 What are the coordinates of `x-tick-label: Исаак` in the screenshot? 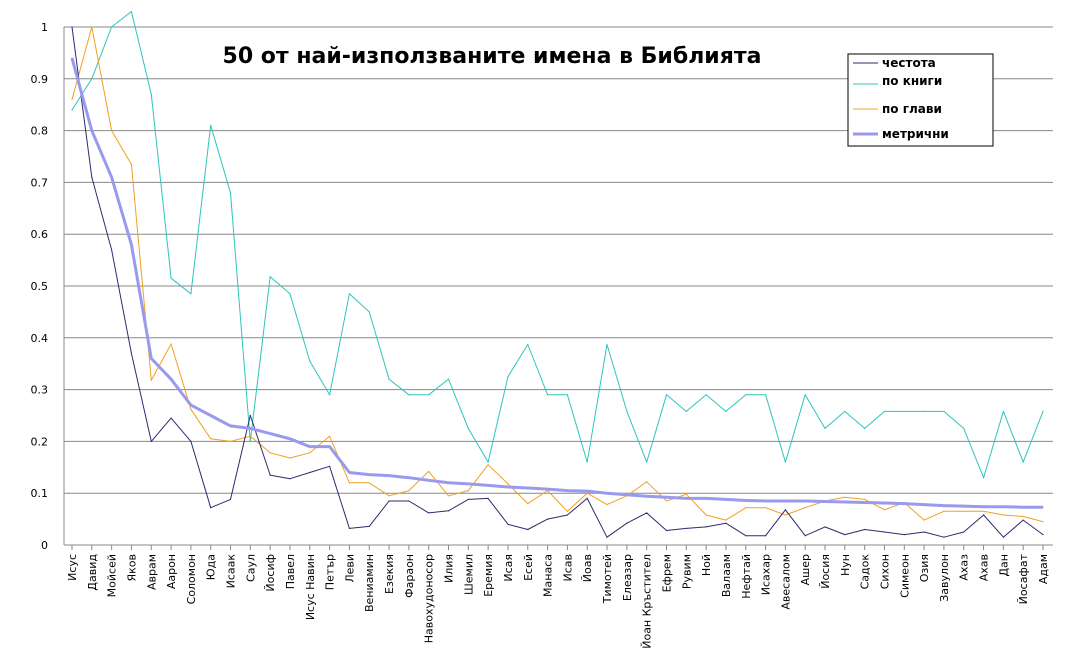 It's located at (231, 571).